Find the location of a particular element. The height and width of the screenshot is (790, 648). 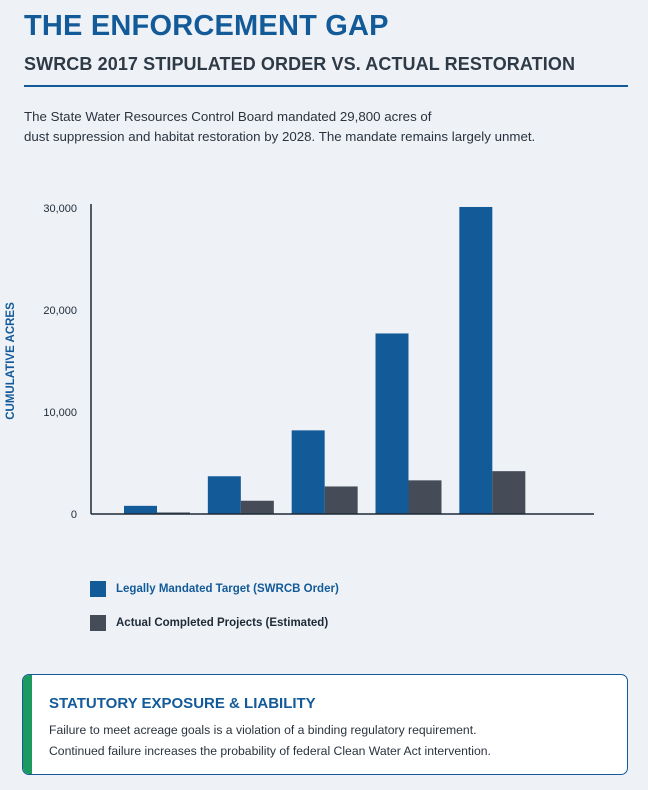

legend-swatch-target is located at coordinates (98, 589).